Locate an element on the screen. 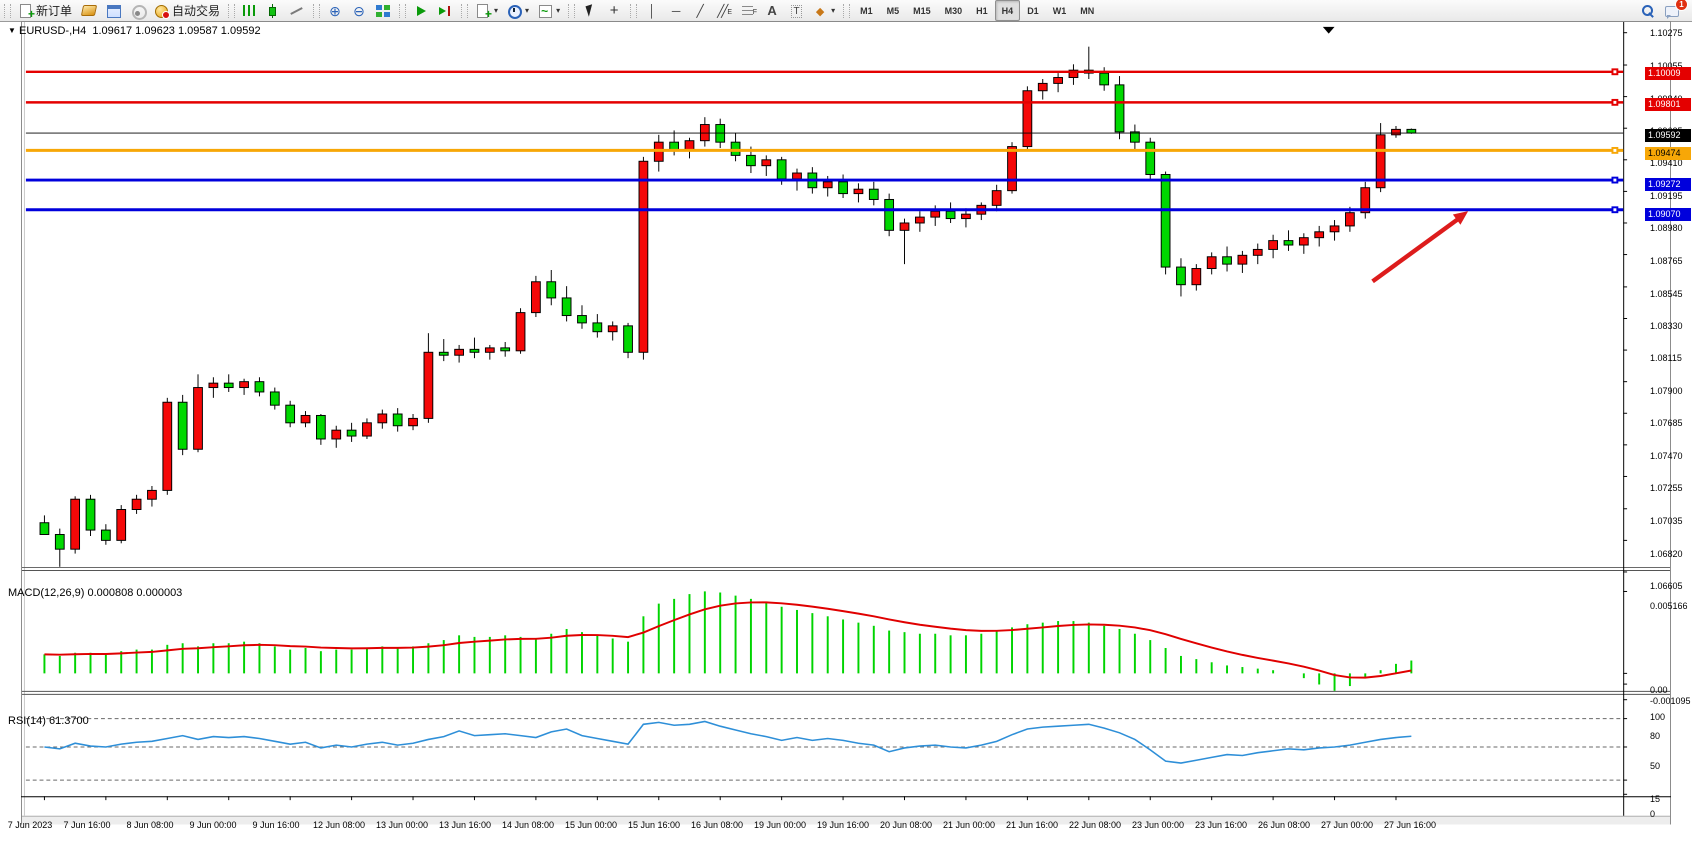 This screenshot has height=845, width=1692. timeframe-m15: M15 is located at coordinates (922, 10).